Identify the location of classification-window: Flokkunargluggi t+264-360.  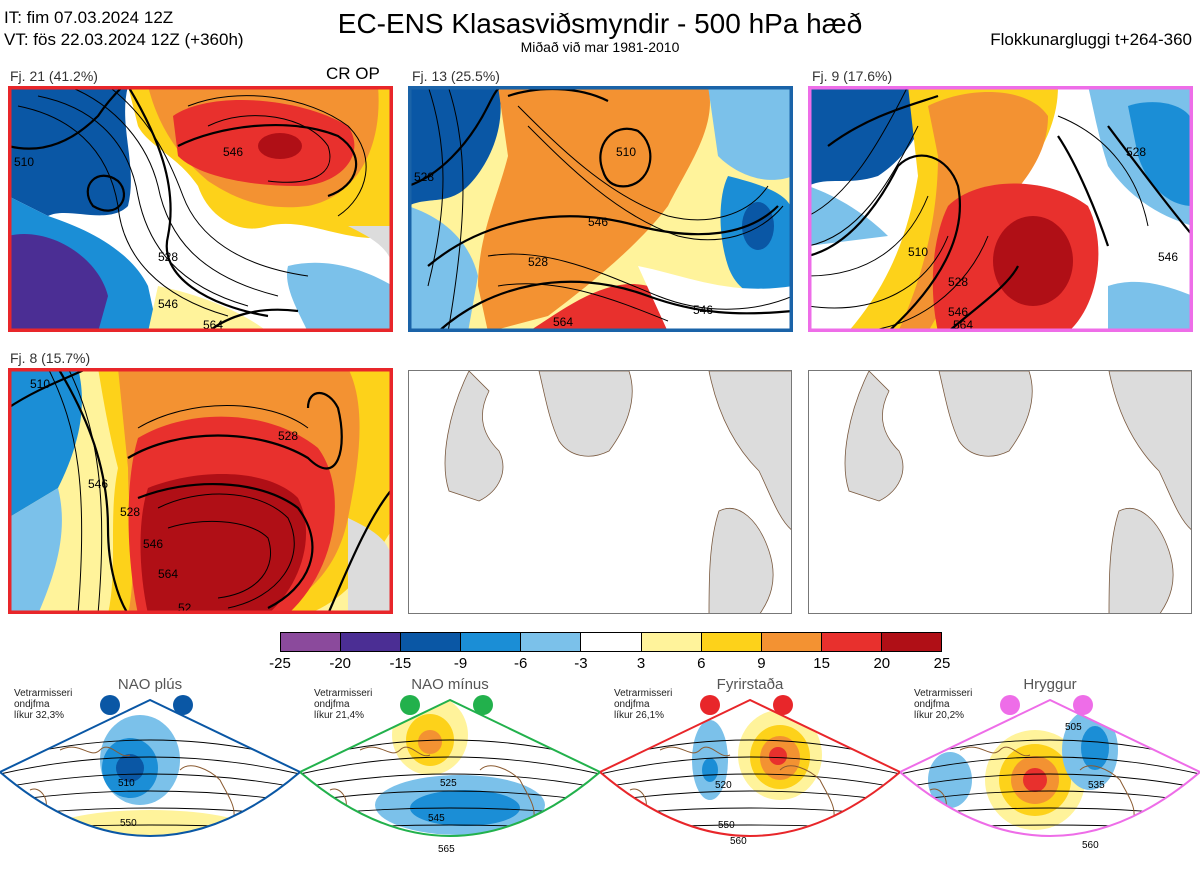
(1091, 39).